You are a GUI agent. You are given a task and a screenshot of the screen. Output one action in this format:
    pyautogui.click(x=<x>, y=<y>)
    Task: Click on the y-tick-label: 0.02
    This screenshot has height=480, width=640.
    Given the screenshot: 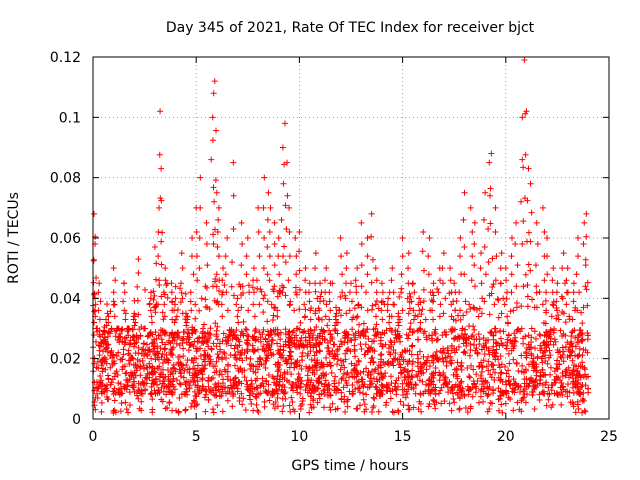 What is the action you would take?
    pyautogui.click(x=65, y=360)
    